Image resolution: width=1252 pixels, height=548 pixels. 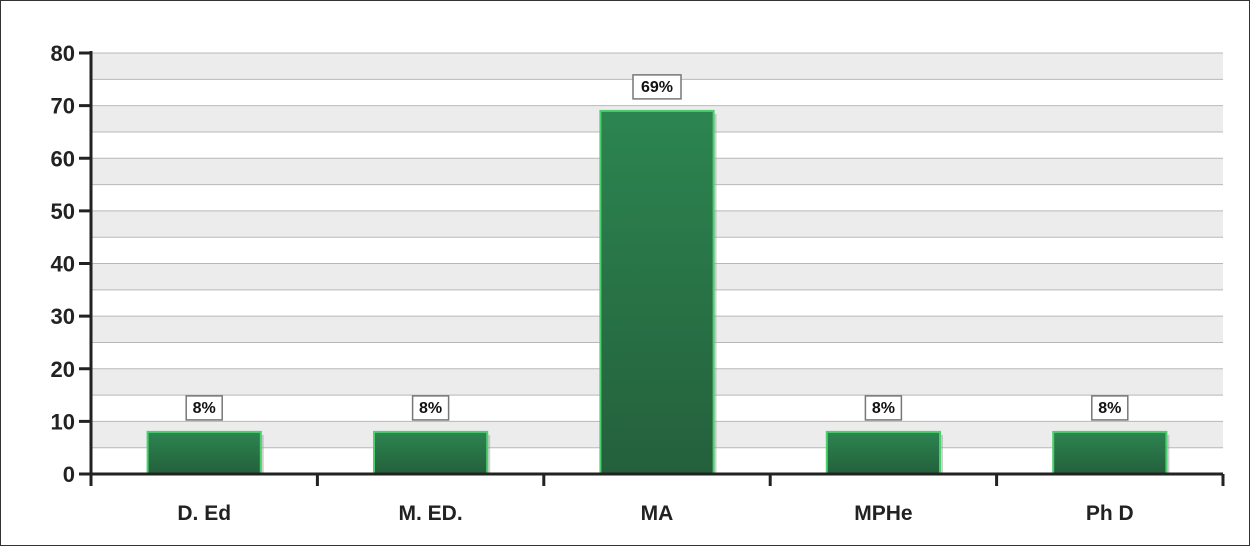 I want to click on y-tick-label: 30, so click(x=63, y=316).